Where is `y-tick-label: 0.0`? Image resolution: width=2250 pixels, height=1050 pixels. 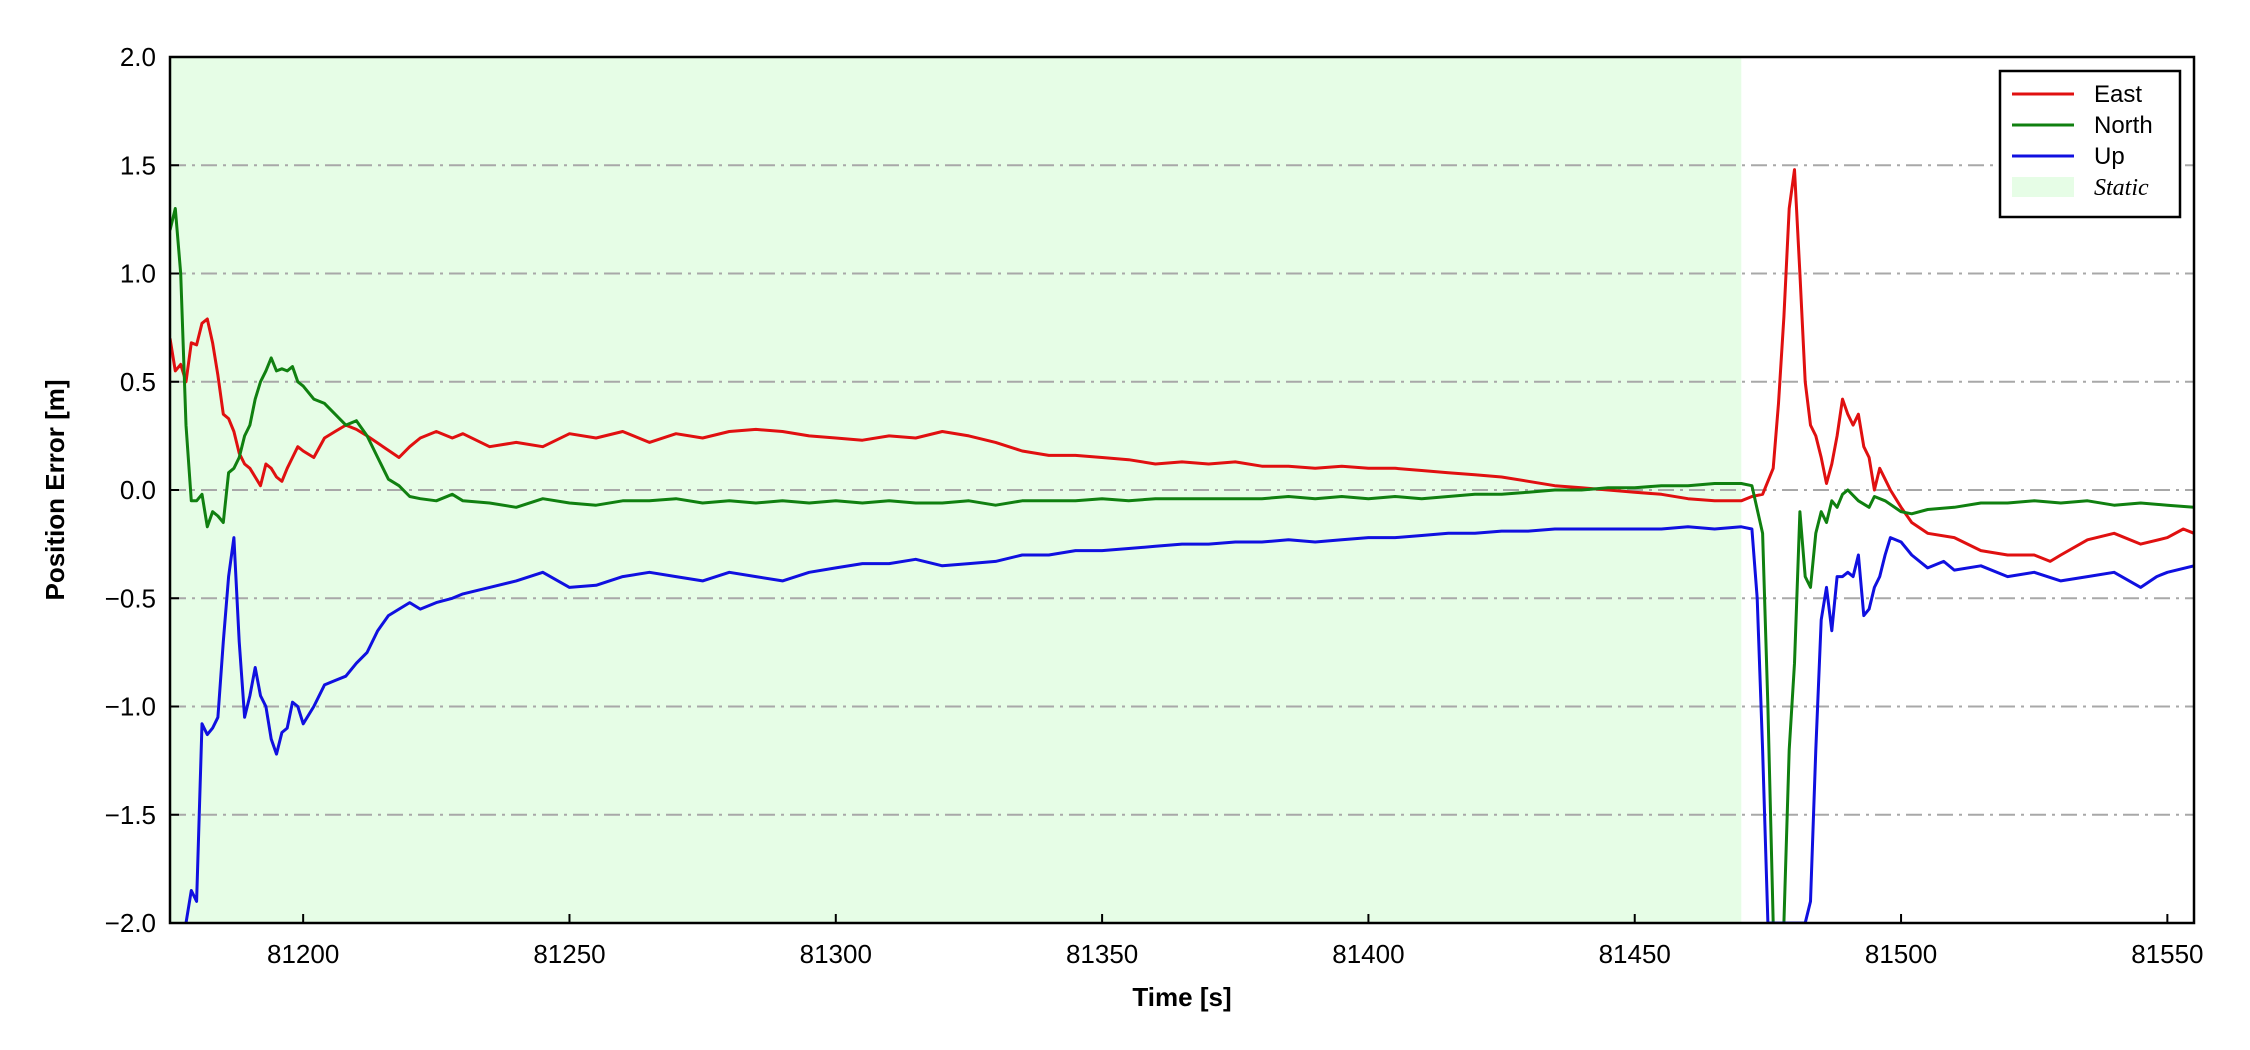
y-tick-label: 0.0 is located at coordinates (138, 490).